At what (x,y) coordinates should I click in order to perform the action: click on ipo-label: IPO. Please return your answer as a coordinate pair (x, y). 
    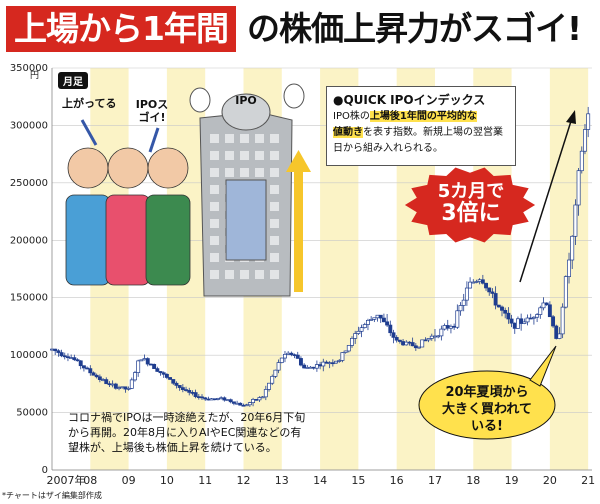
    Looking at the image, I should click on (246, 100).